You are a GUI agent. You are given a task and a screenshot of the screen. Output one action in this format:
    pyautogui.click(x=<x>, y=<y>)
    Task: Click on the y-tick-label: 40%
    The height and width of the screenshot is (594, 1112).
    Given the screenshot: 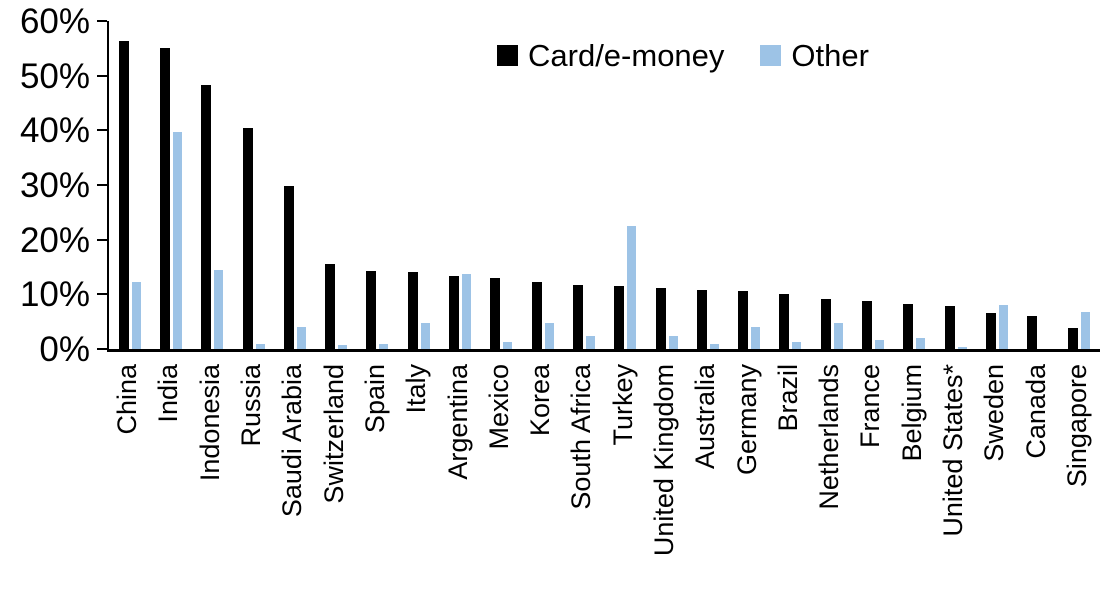 What is the action you would take?
    pyautogui.click(x=54, y=131)
    